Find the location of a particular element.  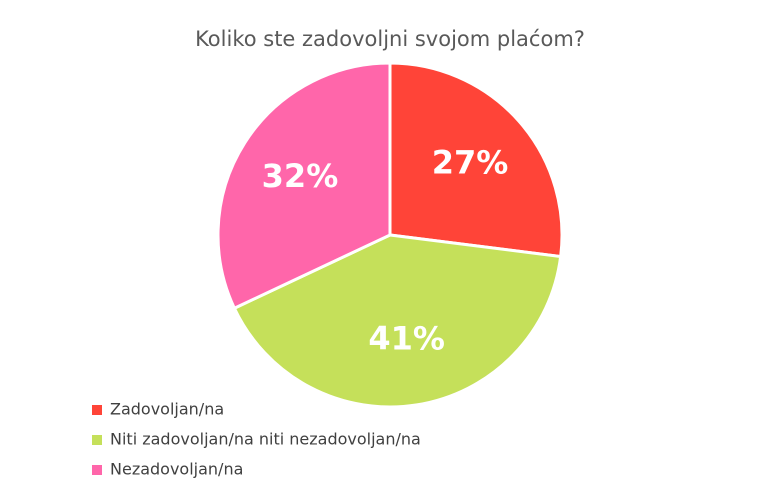

legend-label: Zadovoljan/na is located at coordinates (167, 409).